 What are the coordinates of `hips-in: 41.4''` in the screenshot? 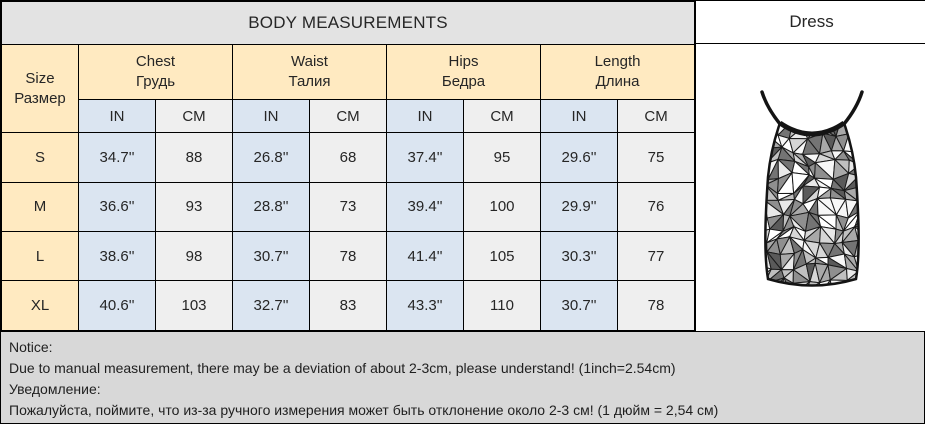 It's located at (425, 256).